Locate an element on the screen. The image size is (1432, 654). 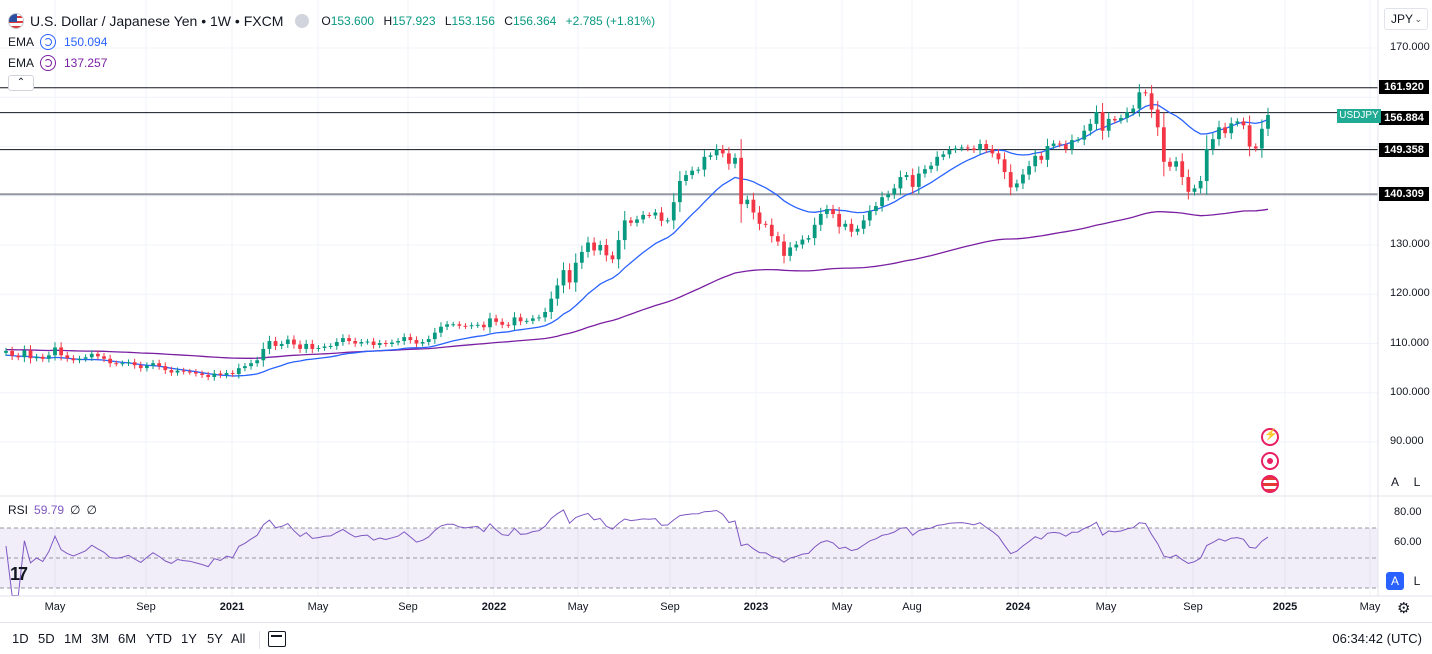
chevron-up-icon: ⌃ is located at coordinates (21, 83).